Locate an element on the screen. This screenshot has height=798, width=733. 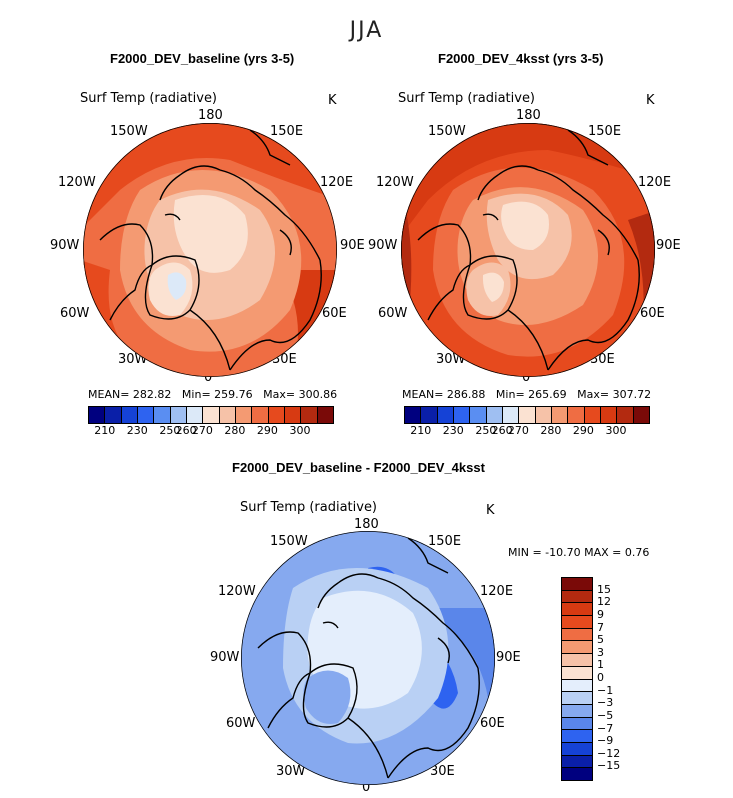
panel2-polar-map is located at coordinates (528, 250).